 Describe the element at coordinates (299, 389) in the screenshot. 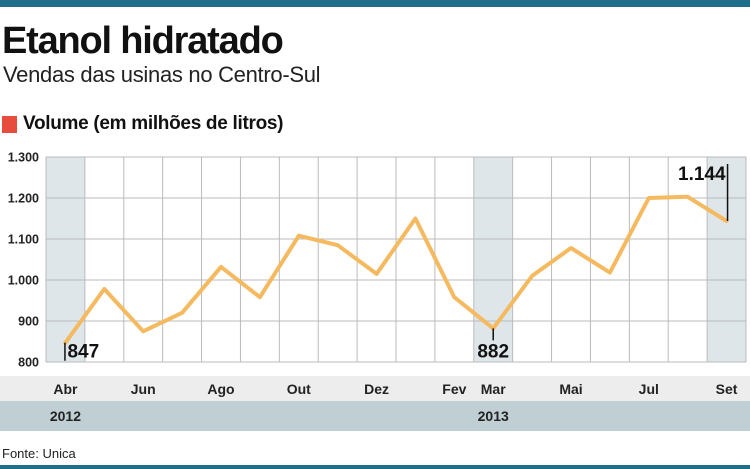

I see `x-tick-label: Out` at that location.